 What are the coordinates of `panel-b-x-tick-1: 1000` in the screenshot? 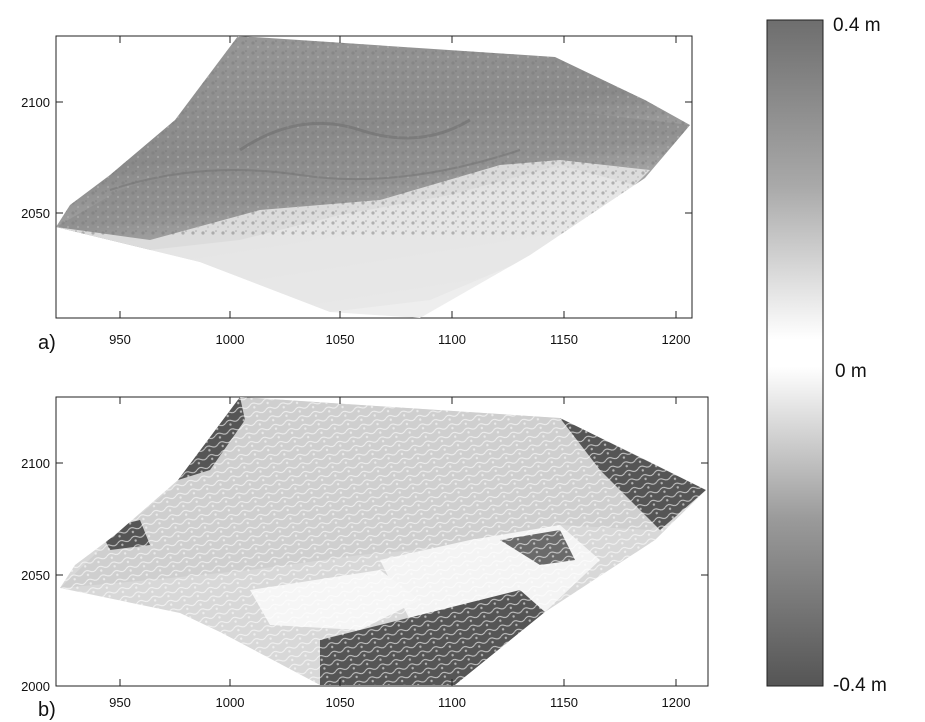 It's located at (230, 702).